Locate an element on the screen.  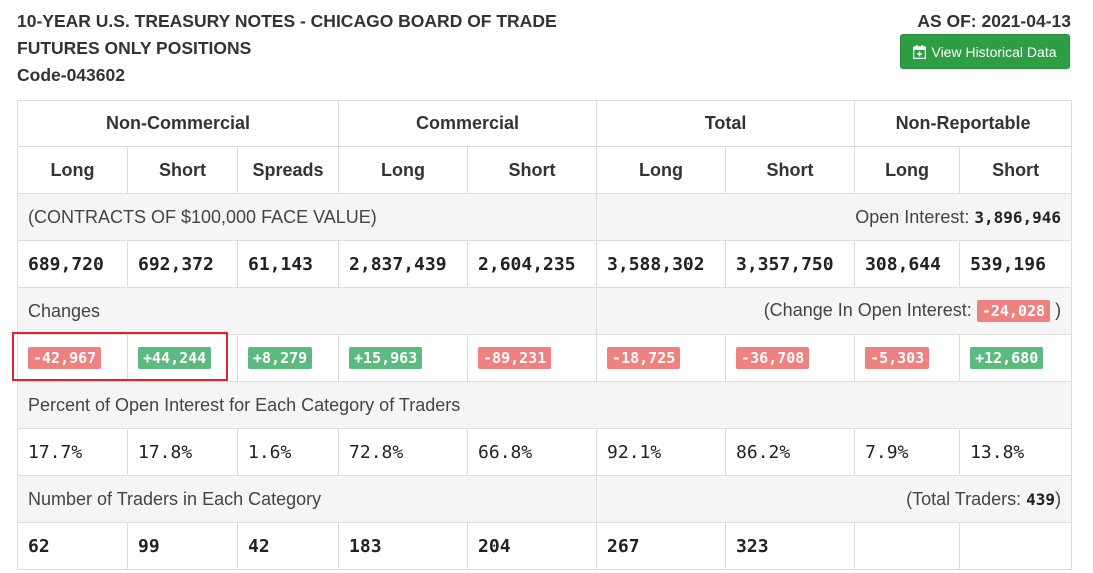
change-badge: +15,963 is located at coordinates (386, 358).